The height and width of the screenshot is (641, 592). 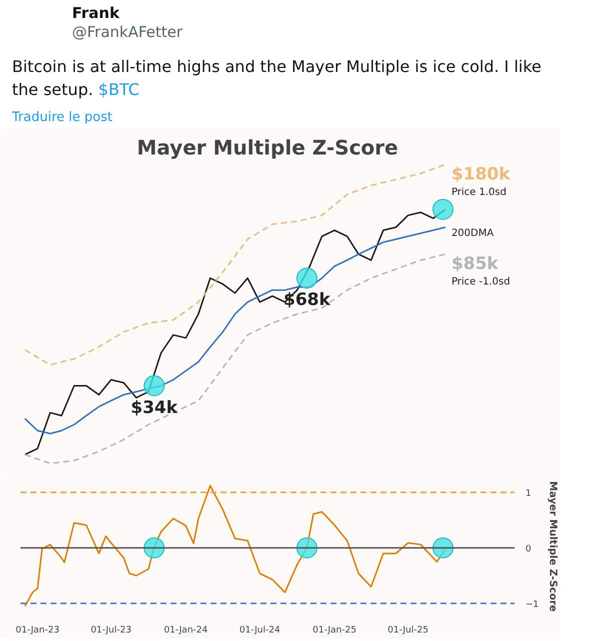 What do you see at coordinates (96, 13) in the screenshot?
I see `text: Frank` at bounding box center [96, 13].